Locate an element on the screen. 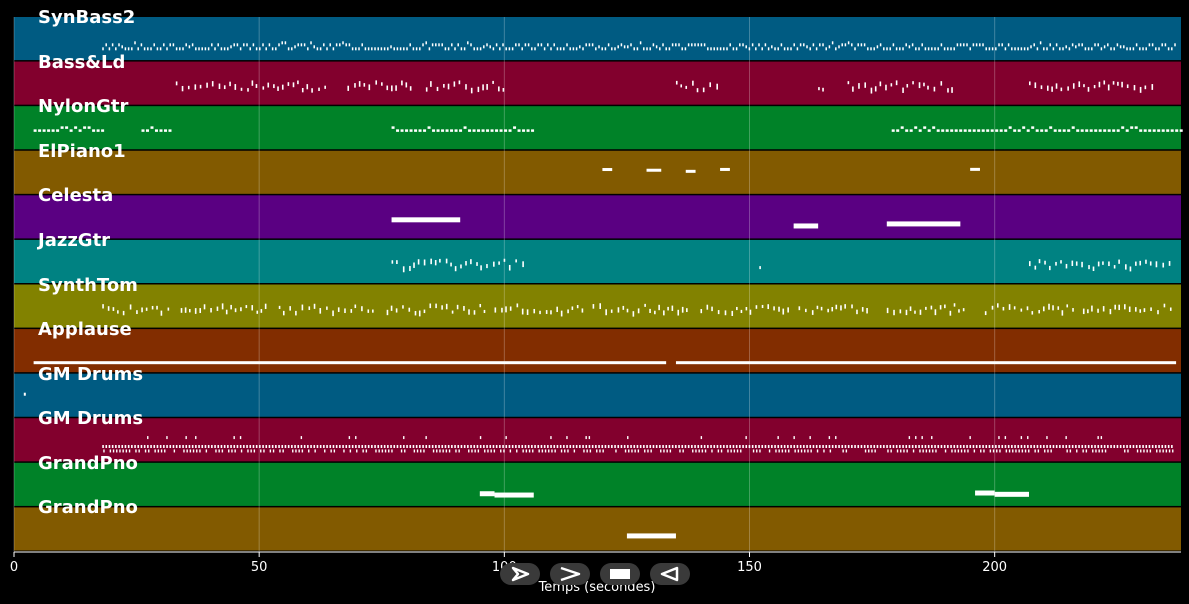 This screenshot has height=604, width=1189. fast-forward-button is located at coordinates (570, 574).